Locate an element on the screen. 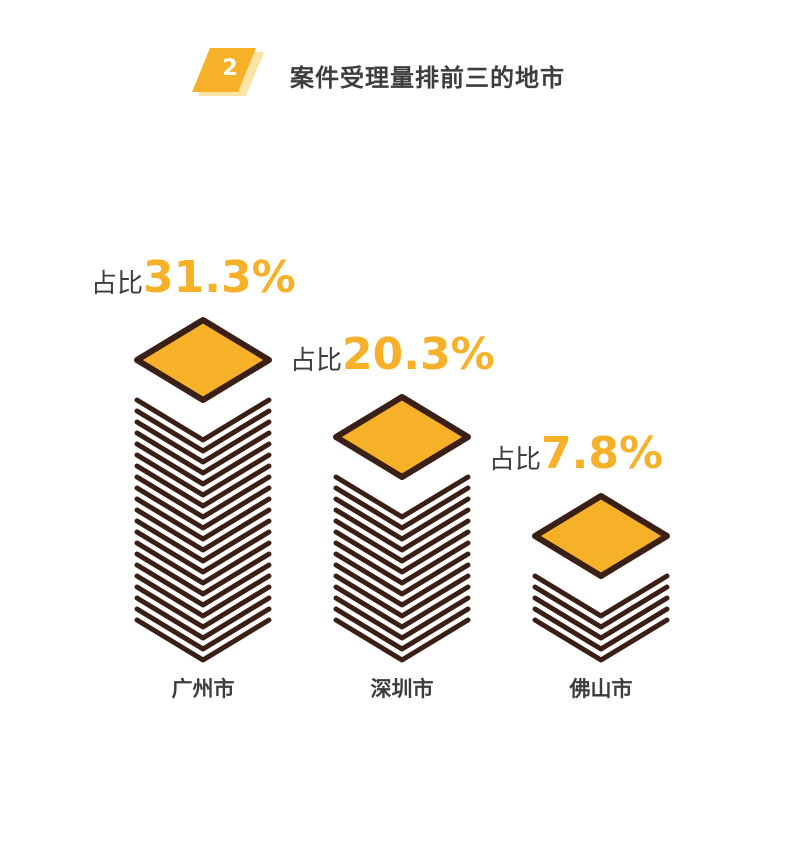  badge-parallelogram-icon is located at coordinates (228, 72).